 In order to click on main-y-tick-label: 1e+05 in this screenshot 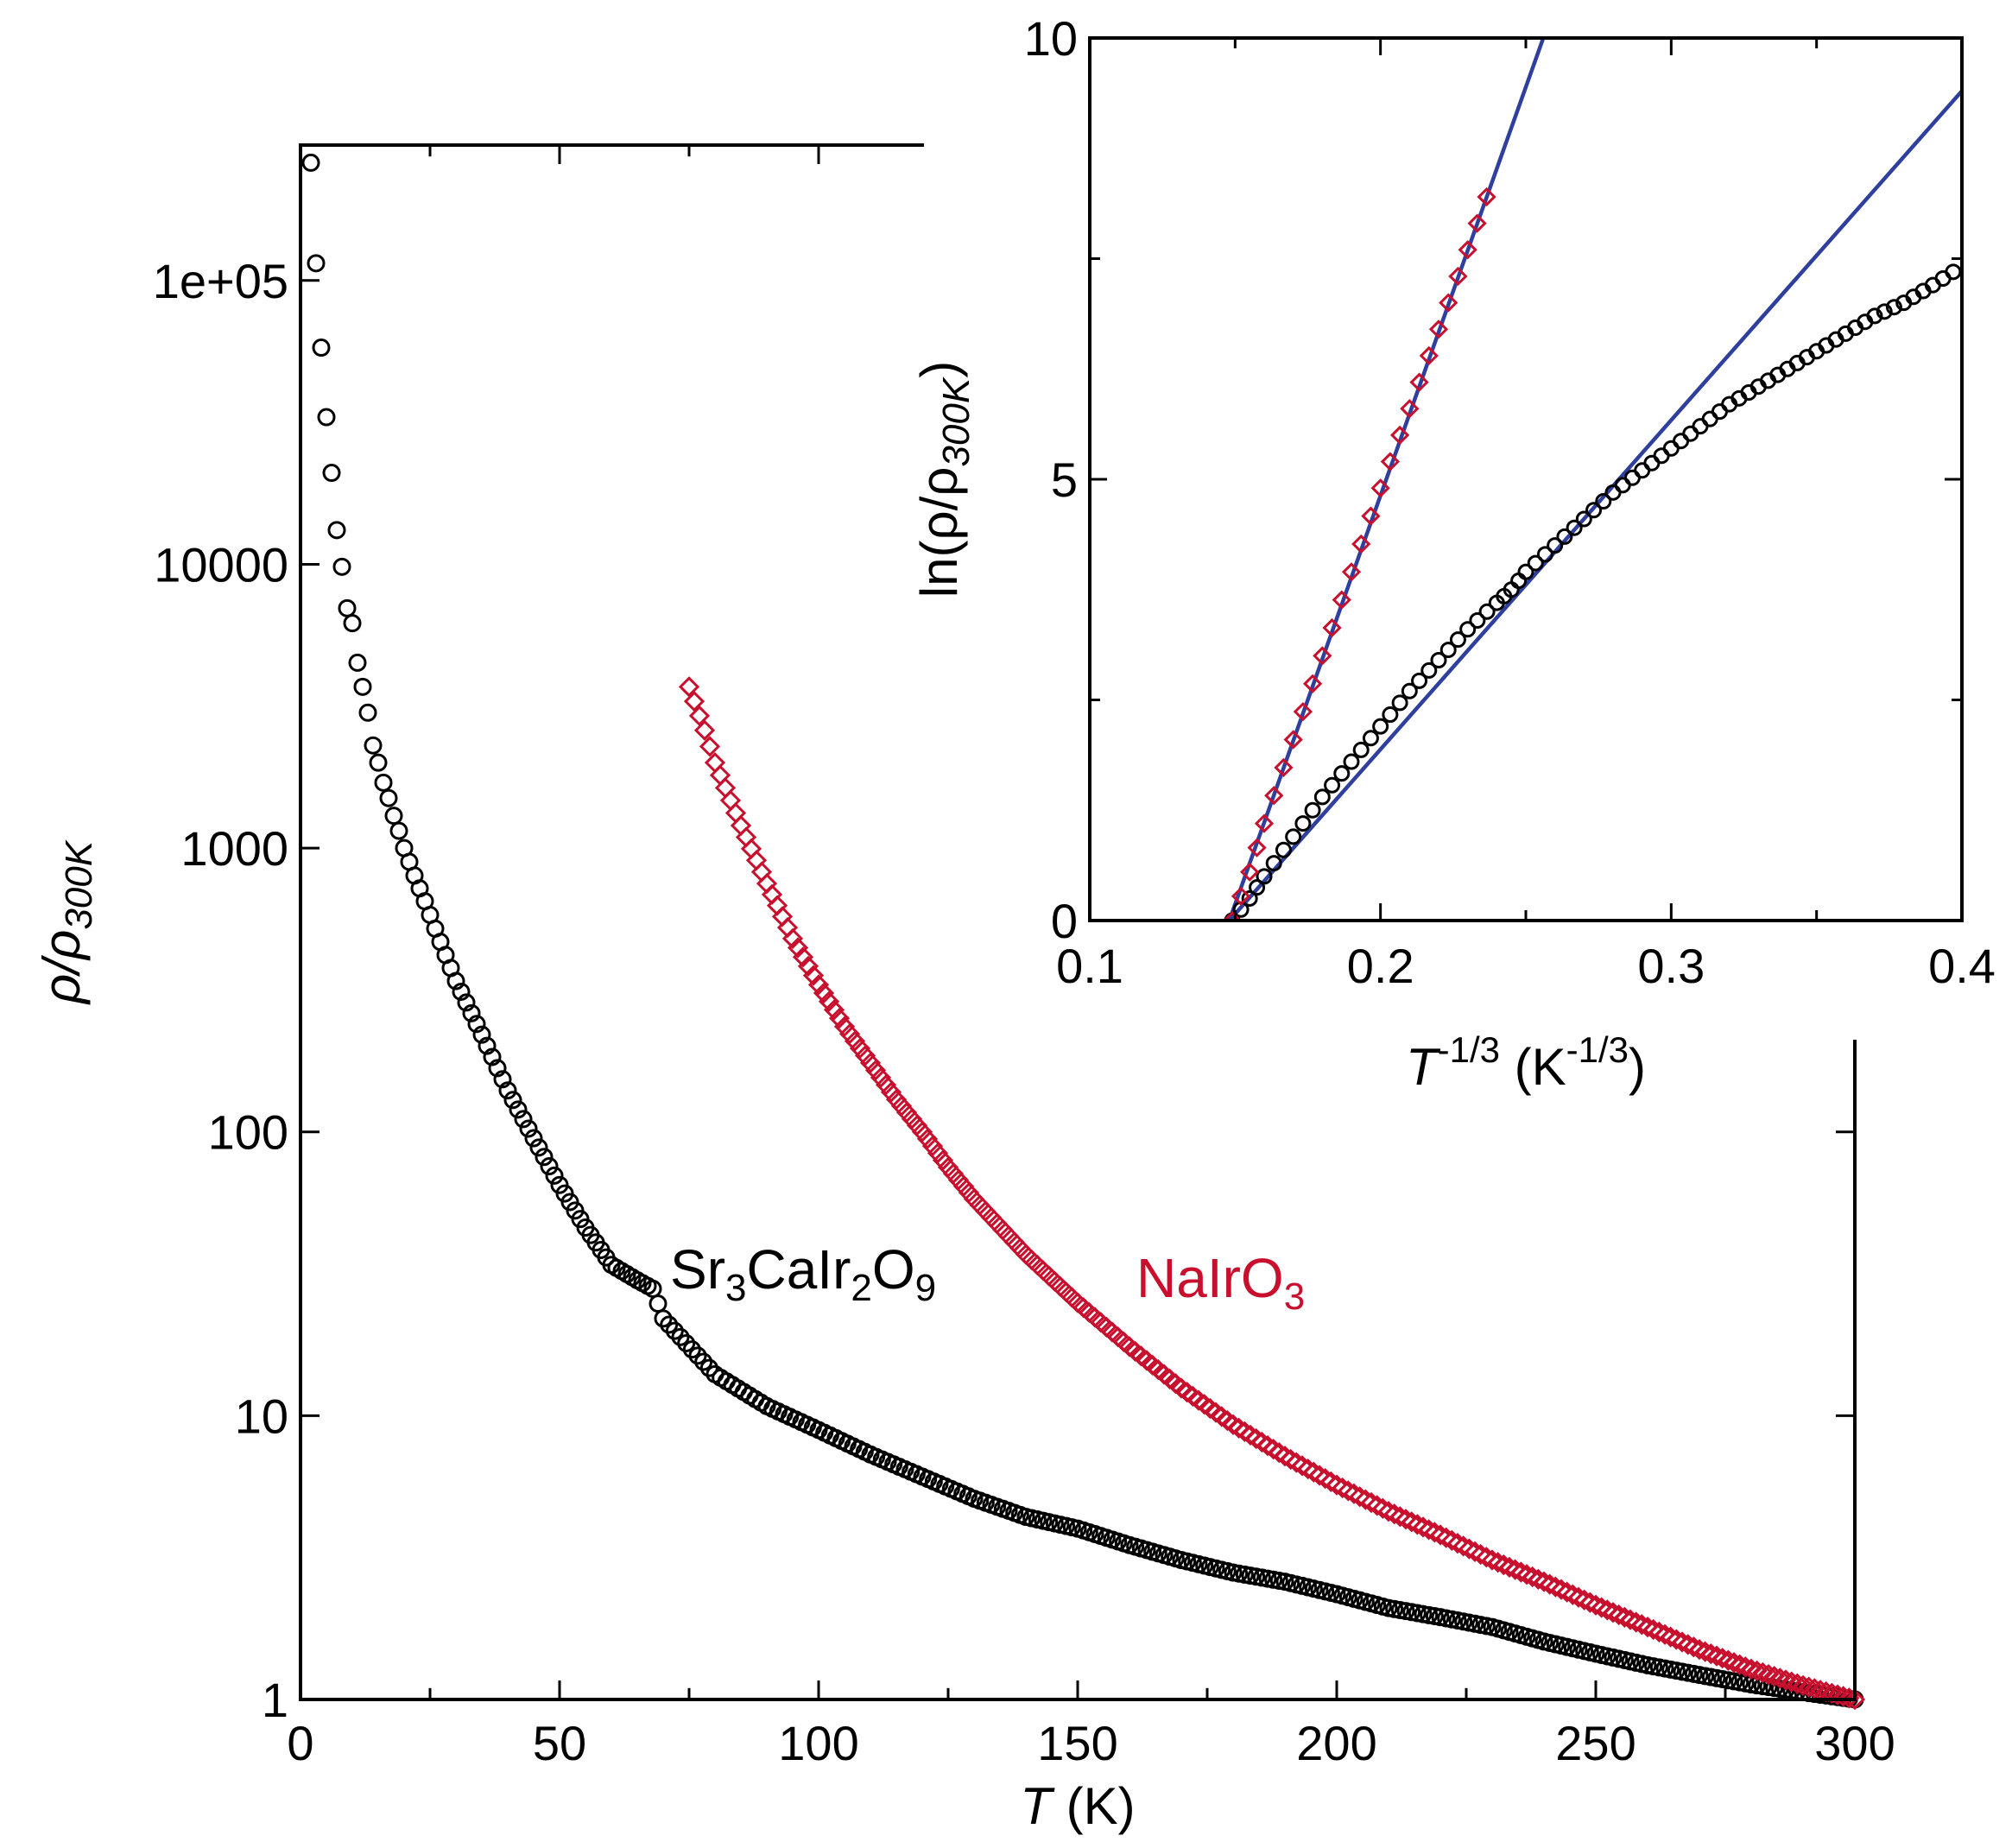, I will do `click(220, 281)`.